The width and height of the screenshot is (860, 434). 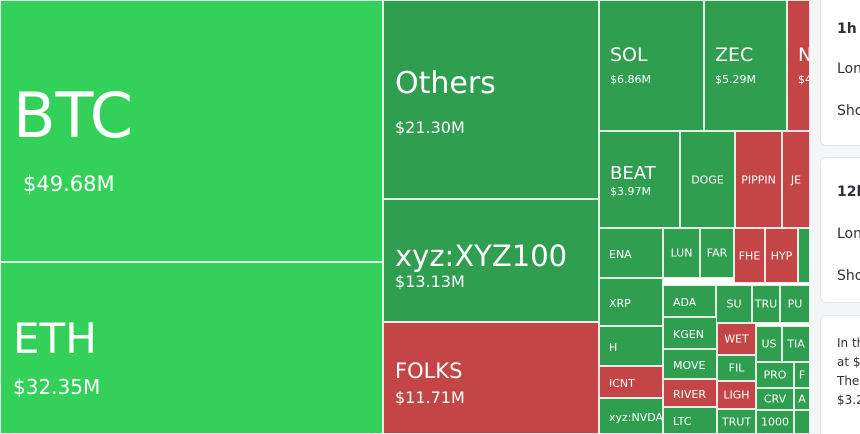 What do you see at coordinates (69, 183) in the screenshot?
I see `tile-value: $49.68M` at bounding box center [69, 183].